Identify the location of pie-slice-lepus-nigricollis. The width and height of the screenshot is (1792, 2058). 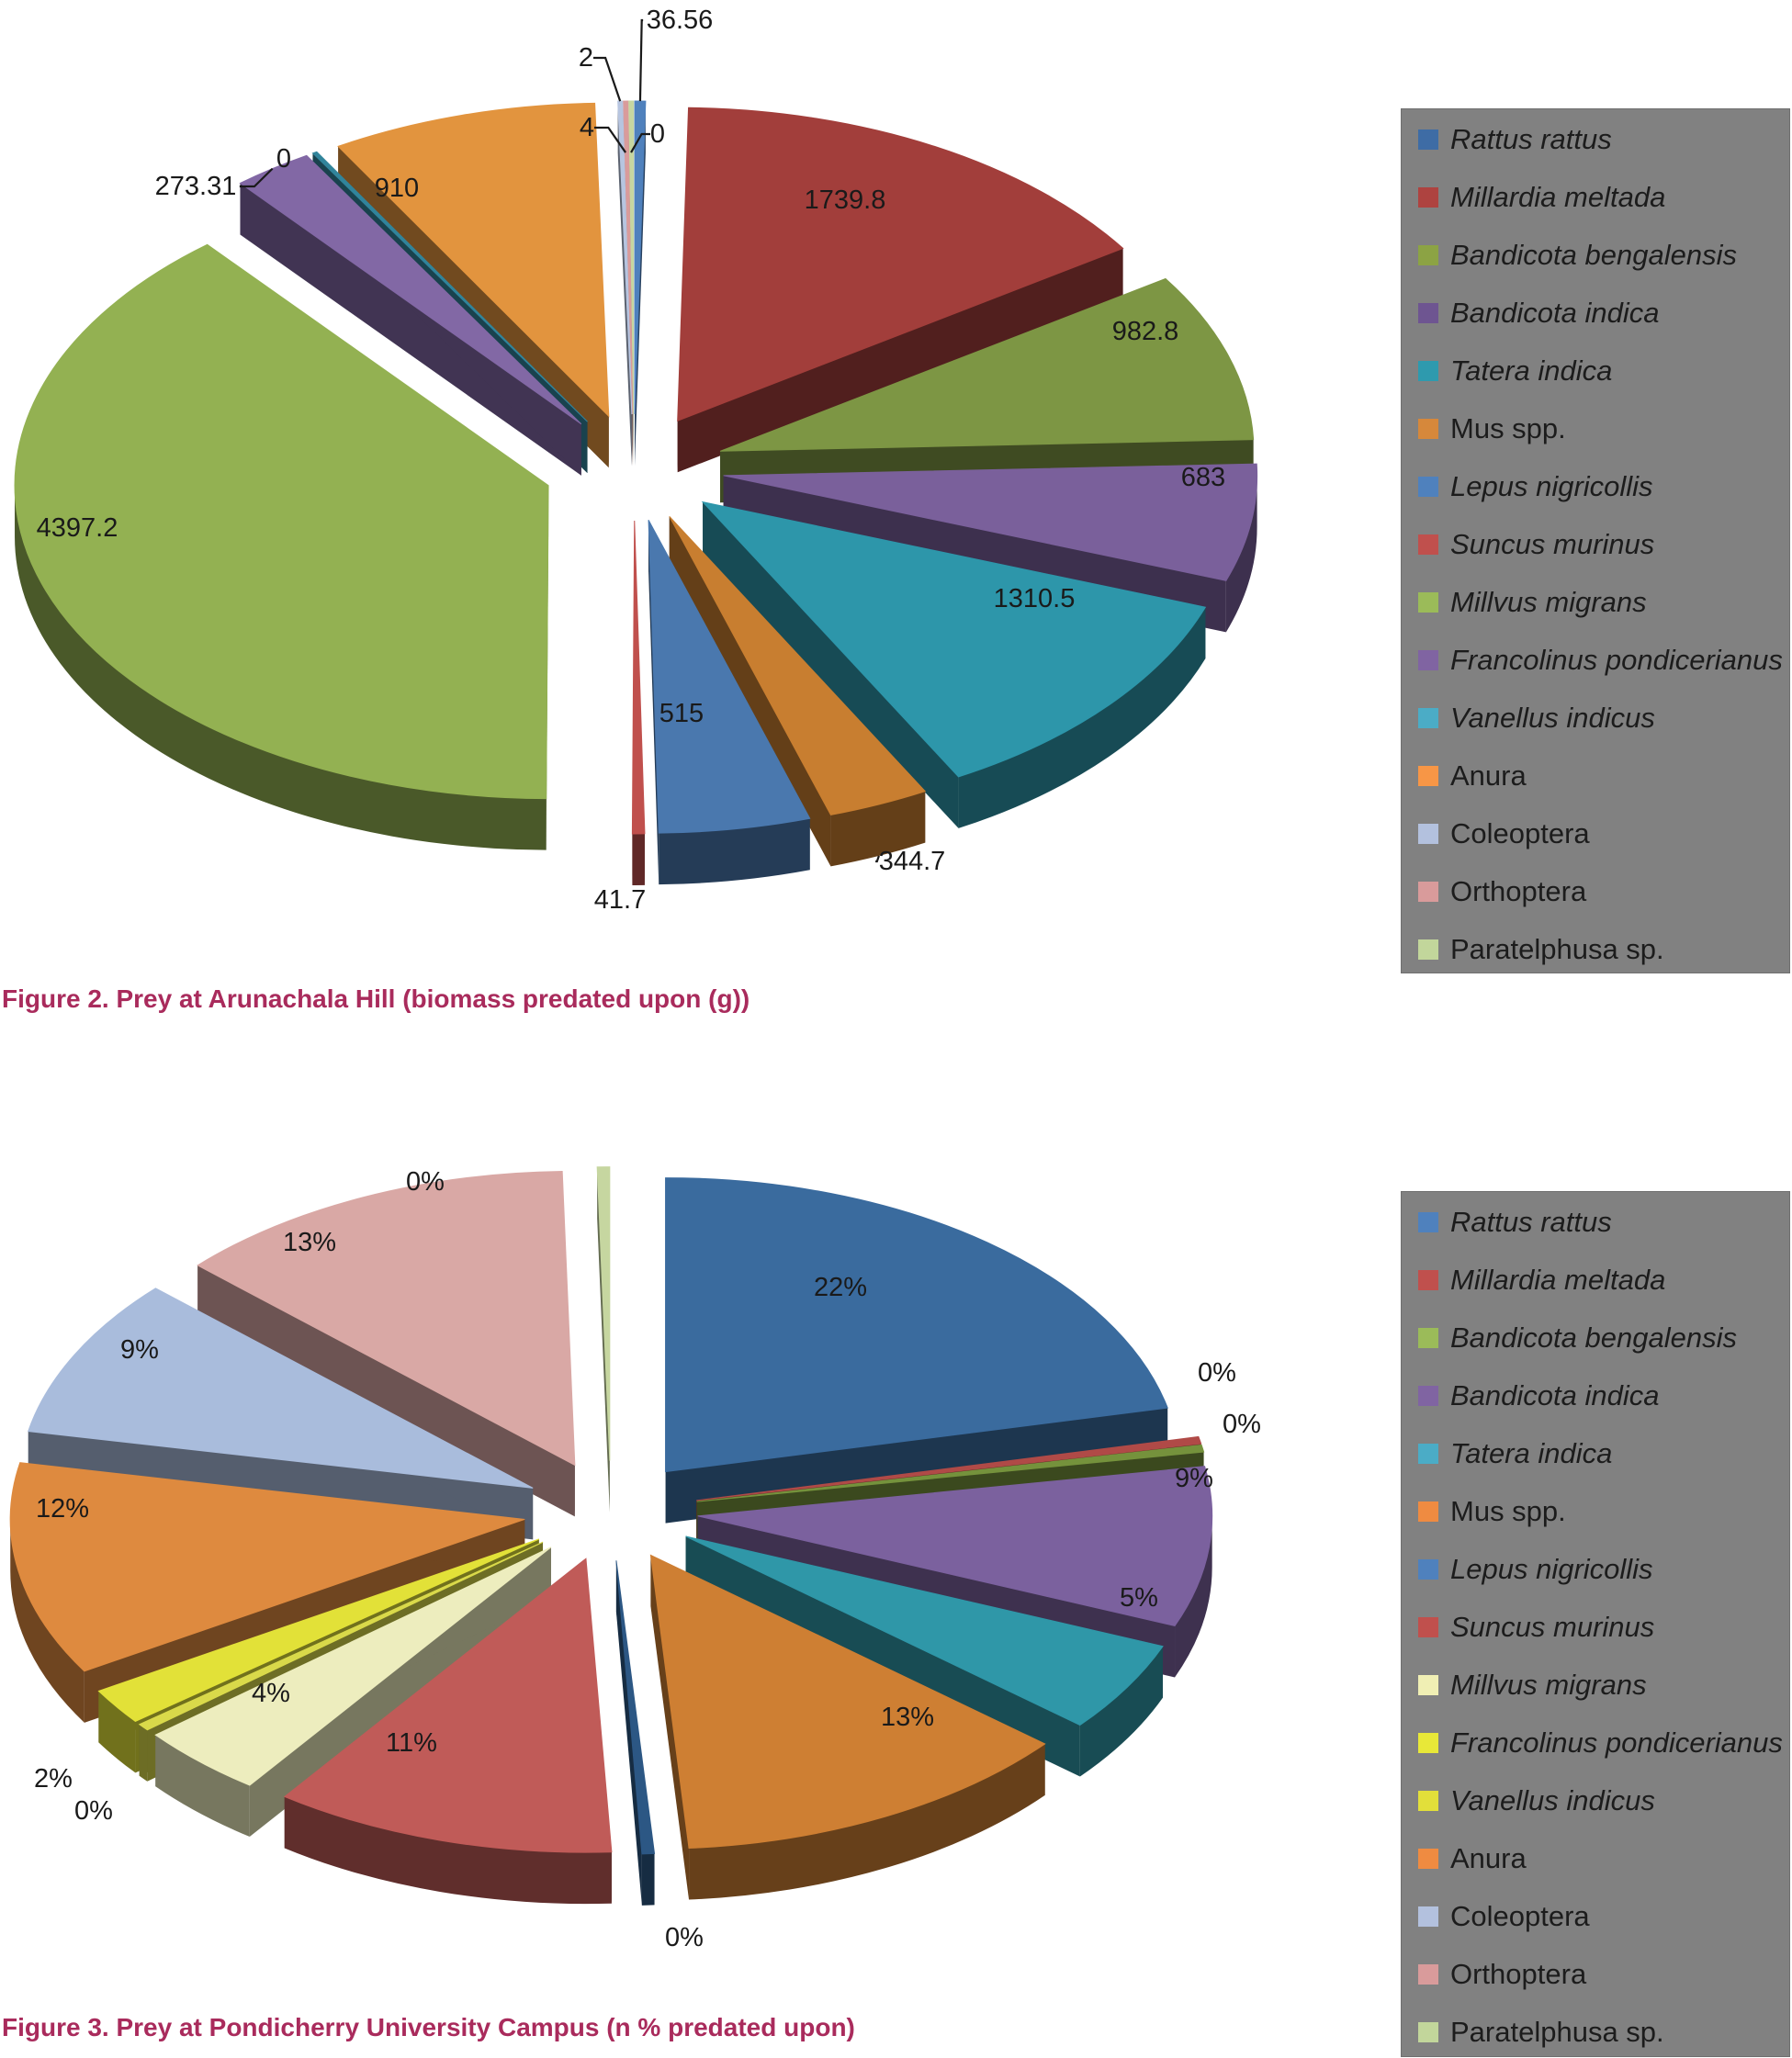
(729, 702).